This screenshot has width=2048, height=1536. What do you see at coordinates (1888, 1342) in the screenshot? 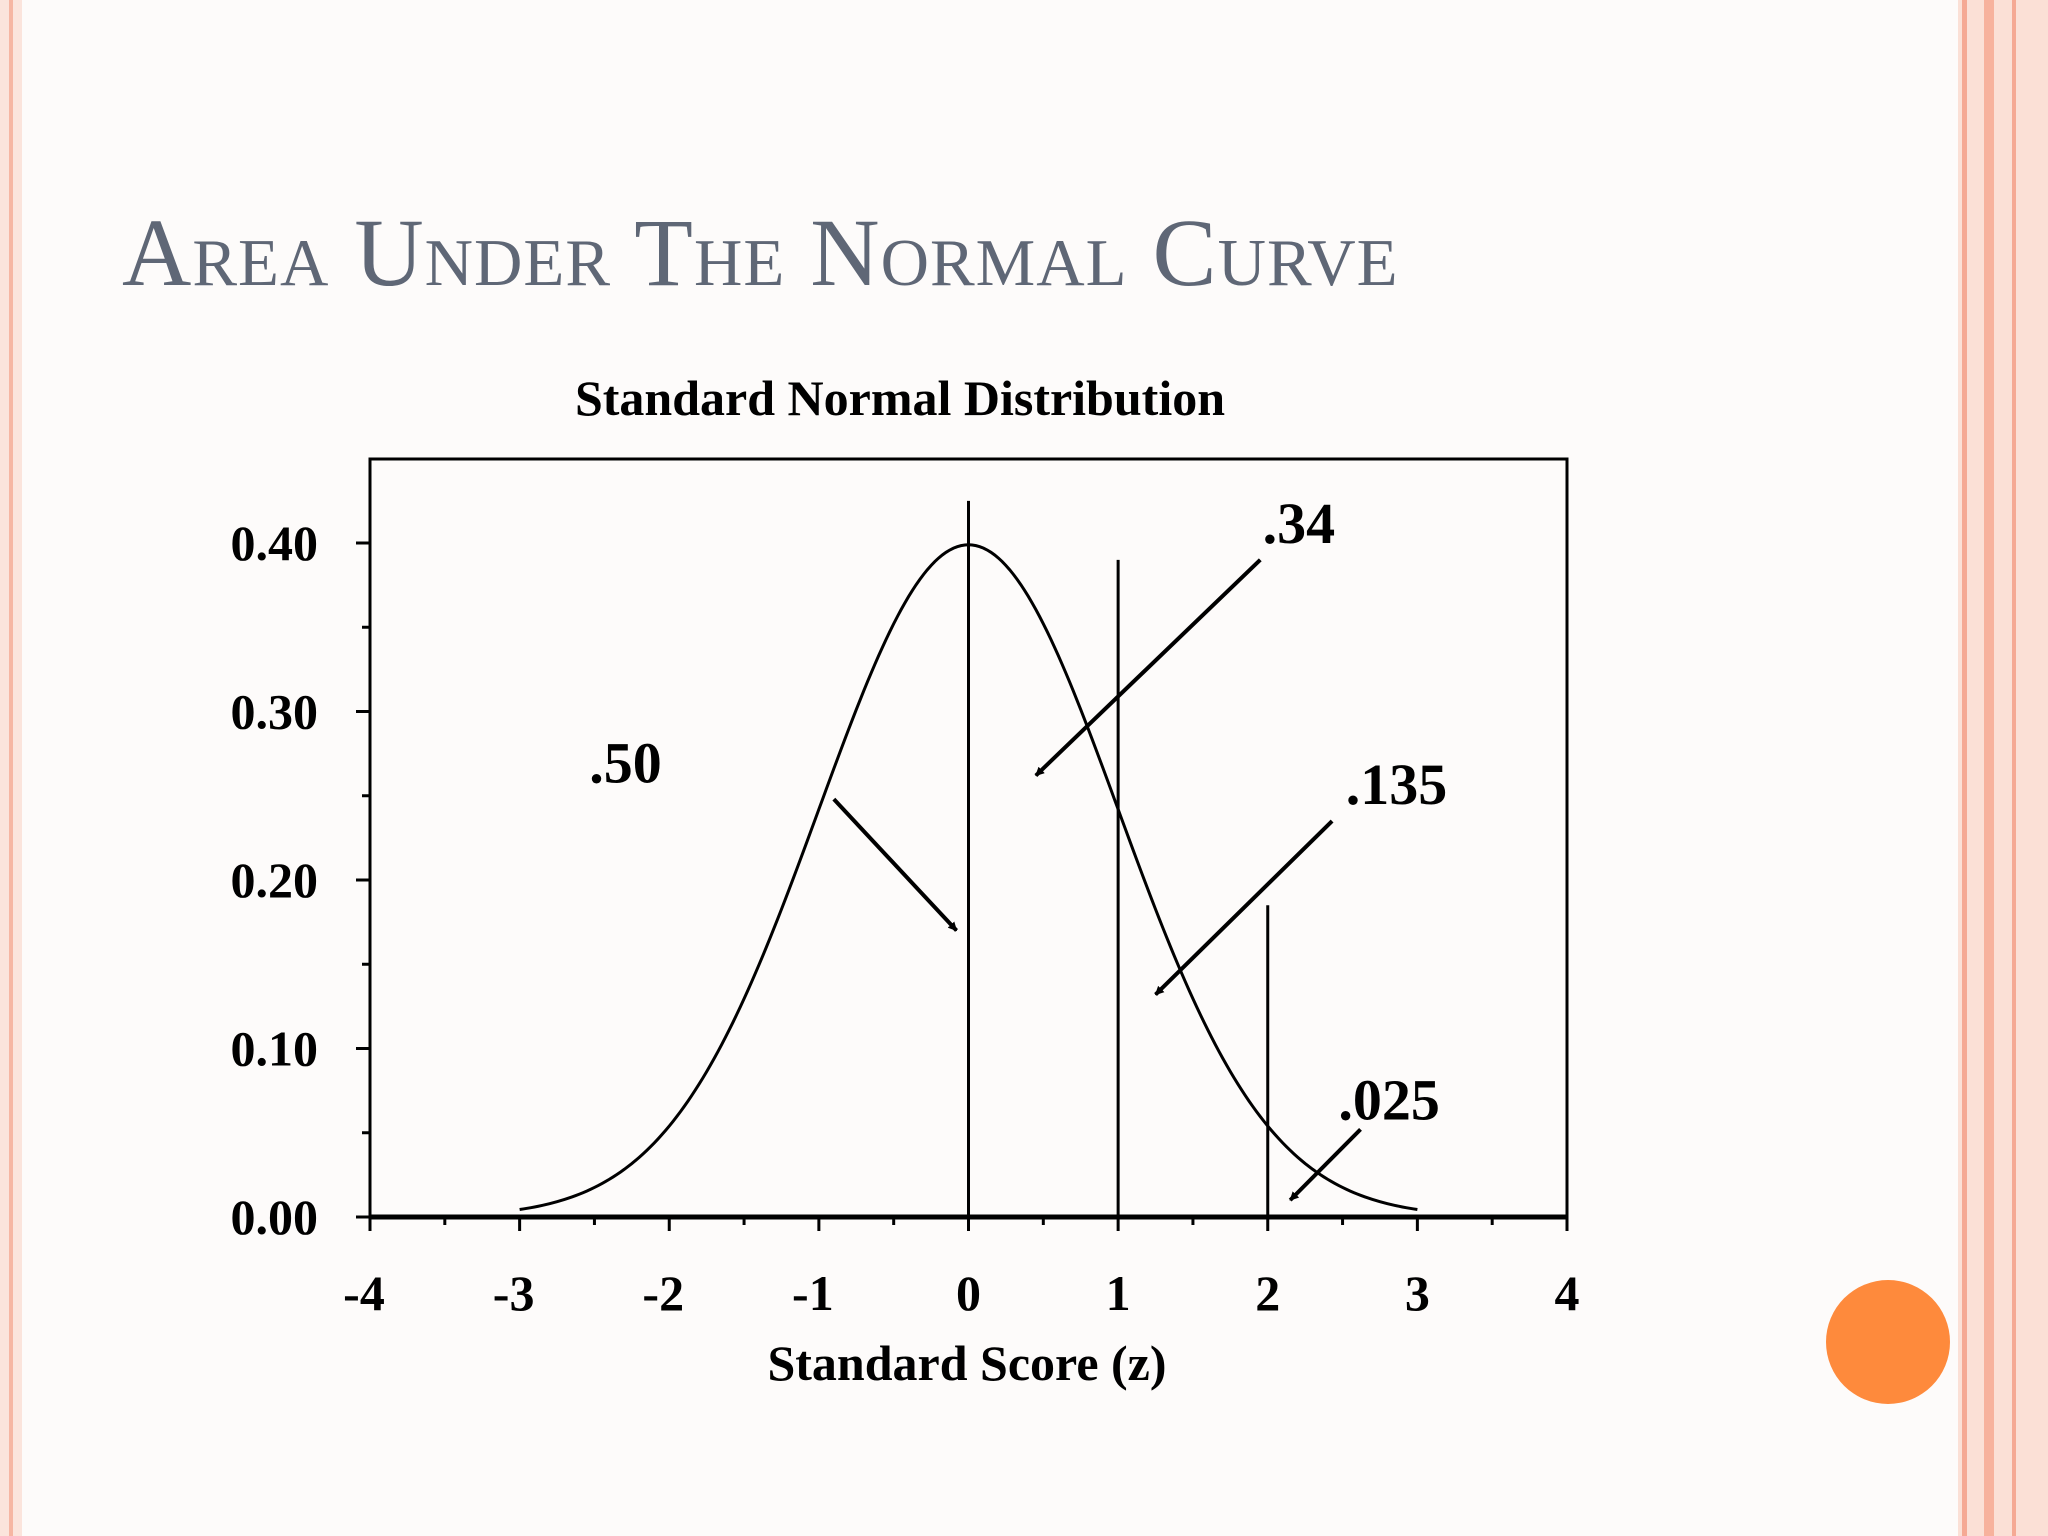
I see `decorative-orange-dot` at bounding box center [1888, 1342].